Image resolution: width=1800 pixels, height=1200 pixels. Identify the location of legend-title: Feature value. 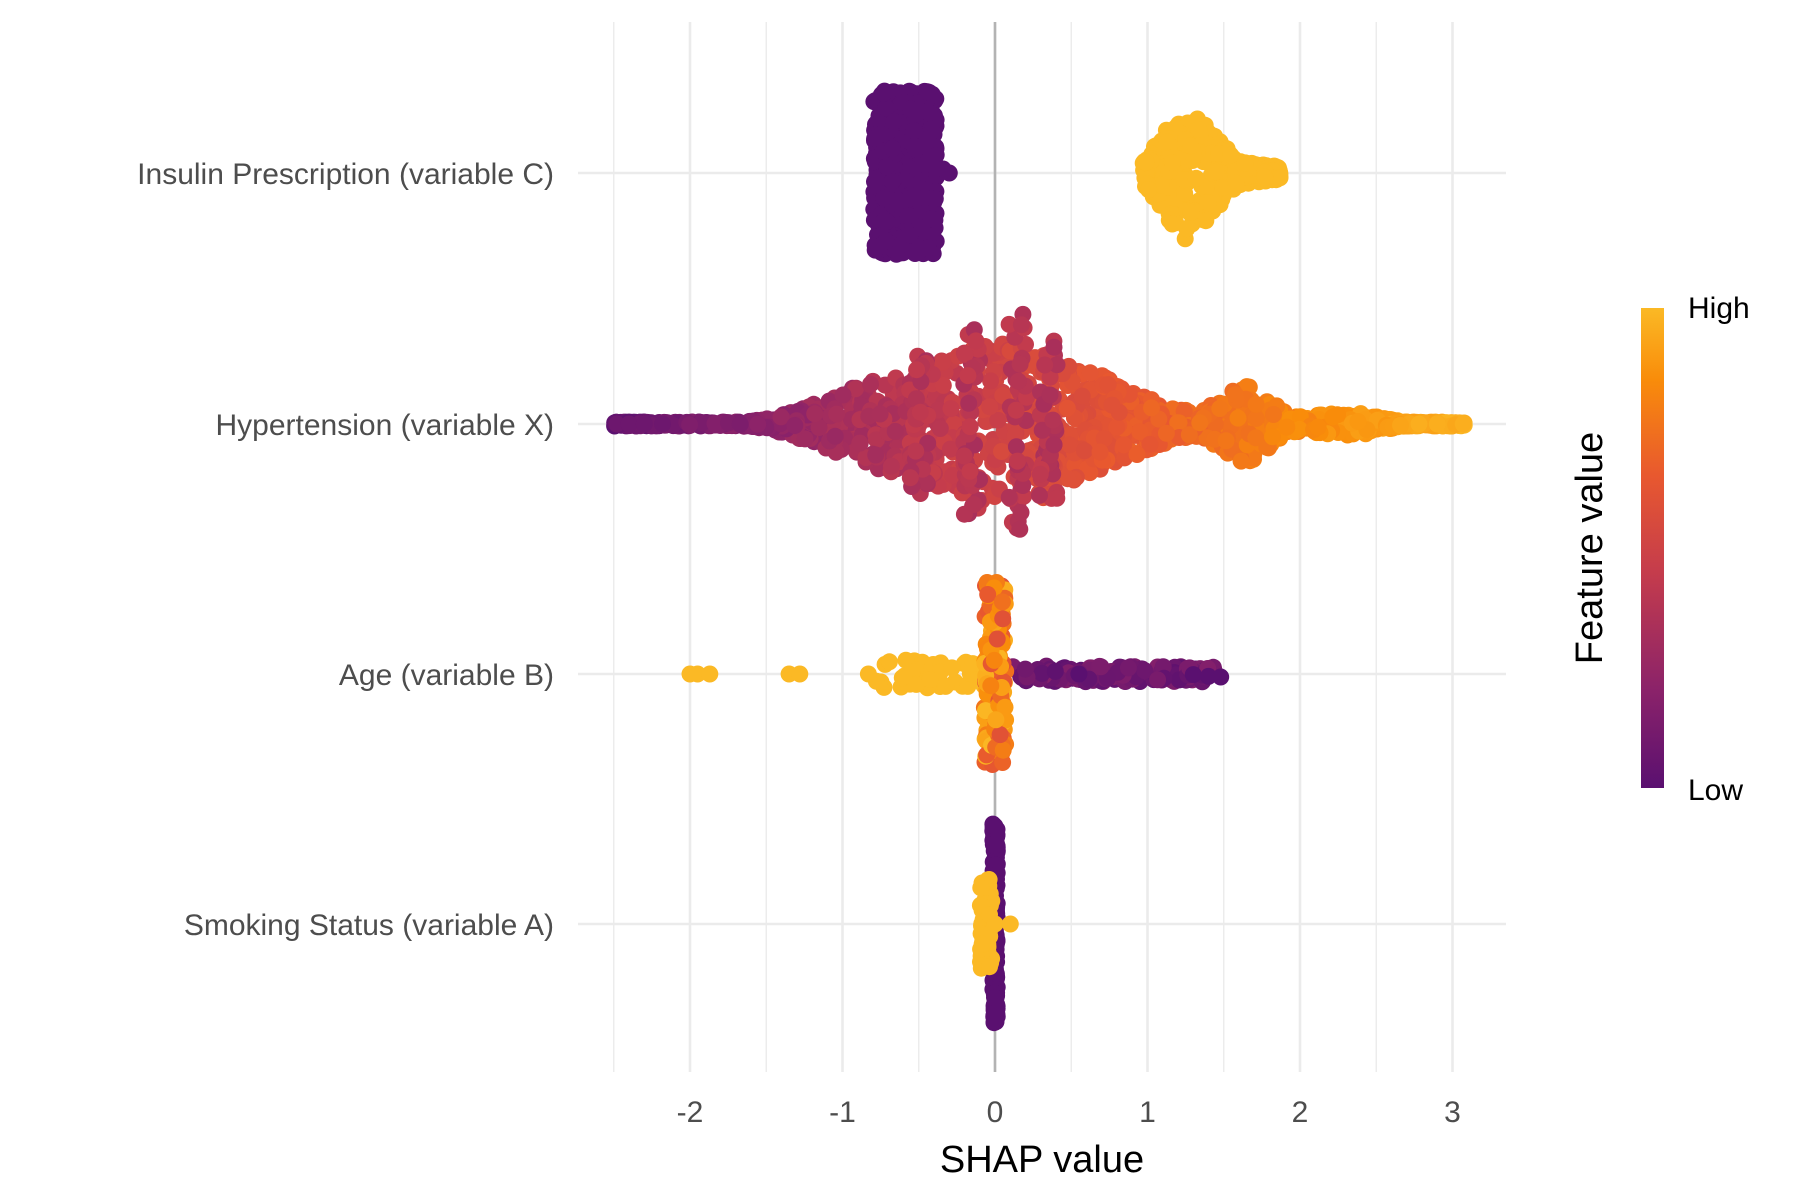
(1590, 548).